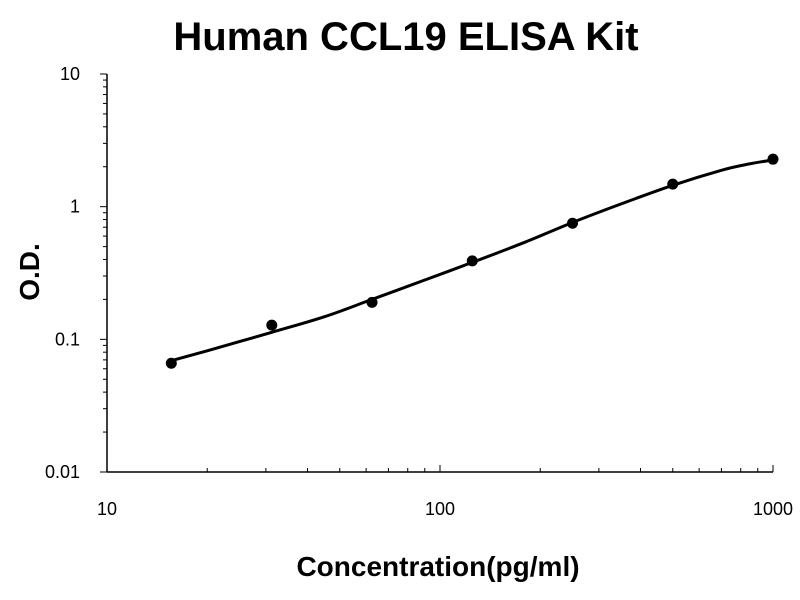  I want to click on y-tick-label: 10, so click(70, 74).